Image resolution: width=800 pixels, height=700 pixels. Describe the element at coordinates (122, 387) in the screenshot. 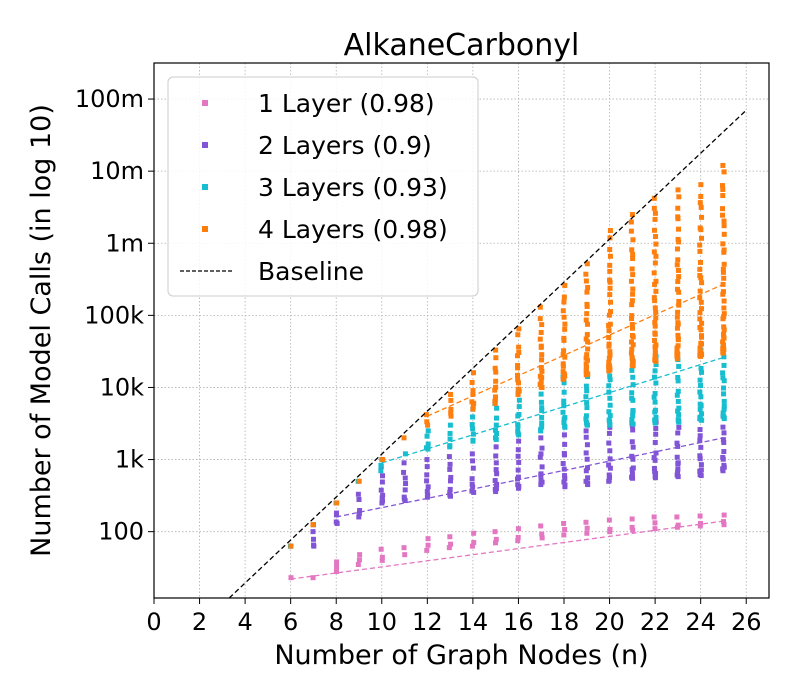

I see `y-tick-label: 10k` at that location.